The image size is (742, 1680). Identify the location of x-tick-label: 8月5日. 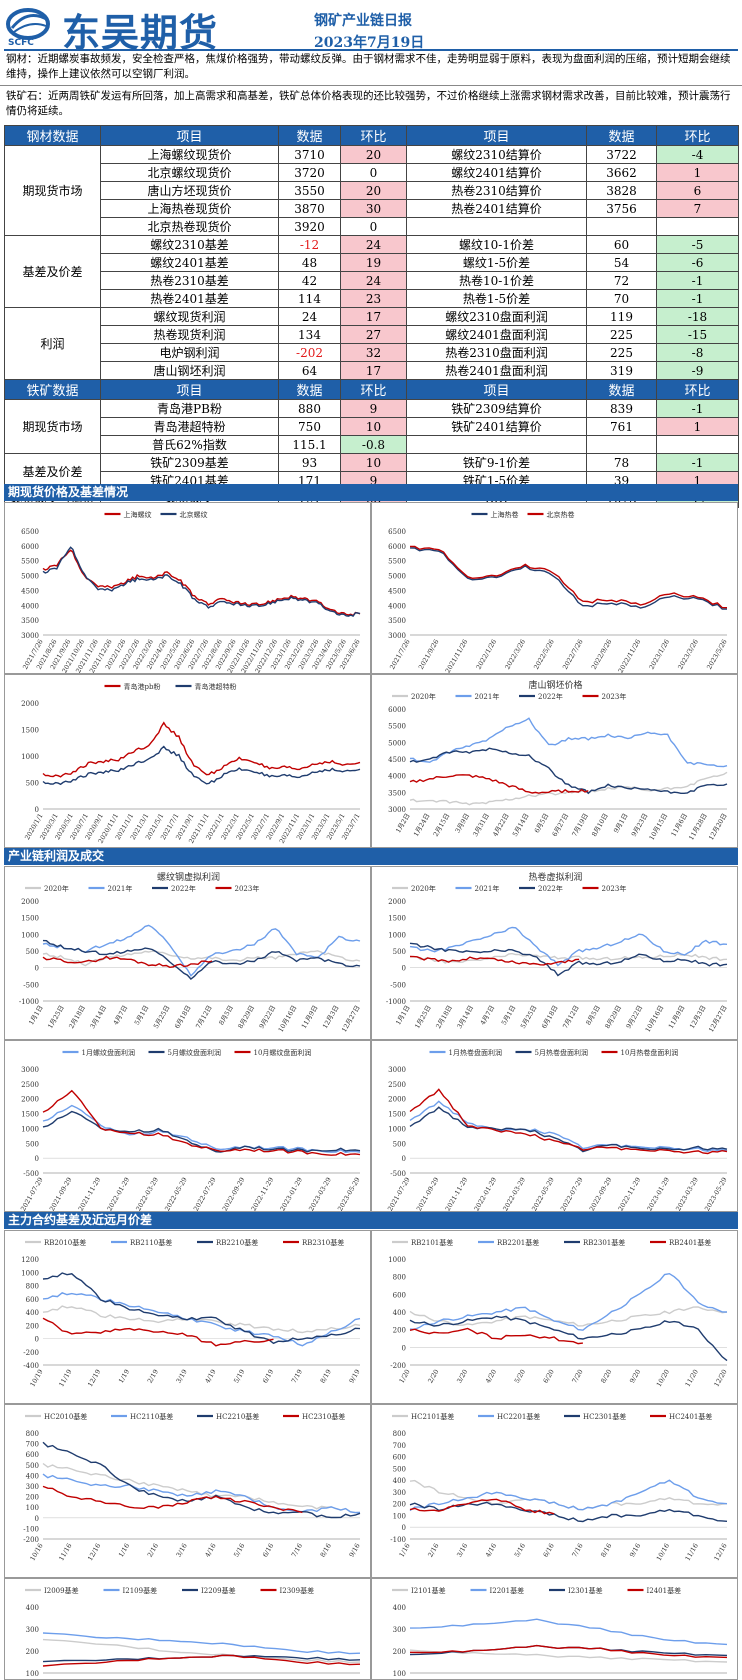
(593, 1015).